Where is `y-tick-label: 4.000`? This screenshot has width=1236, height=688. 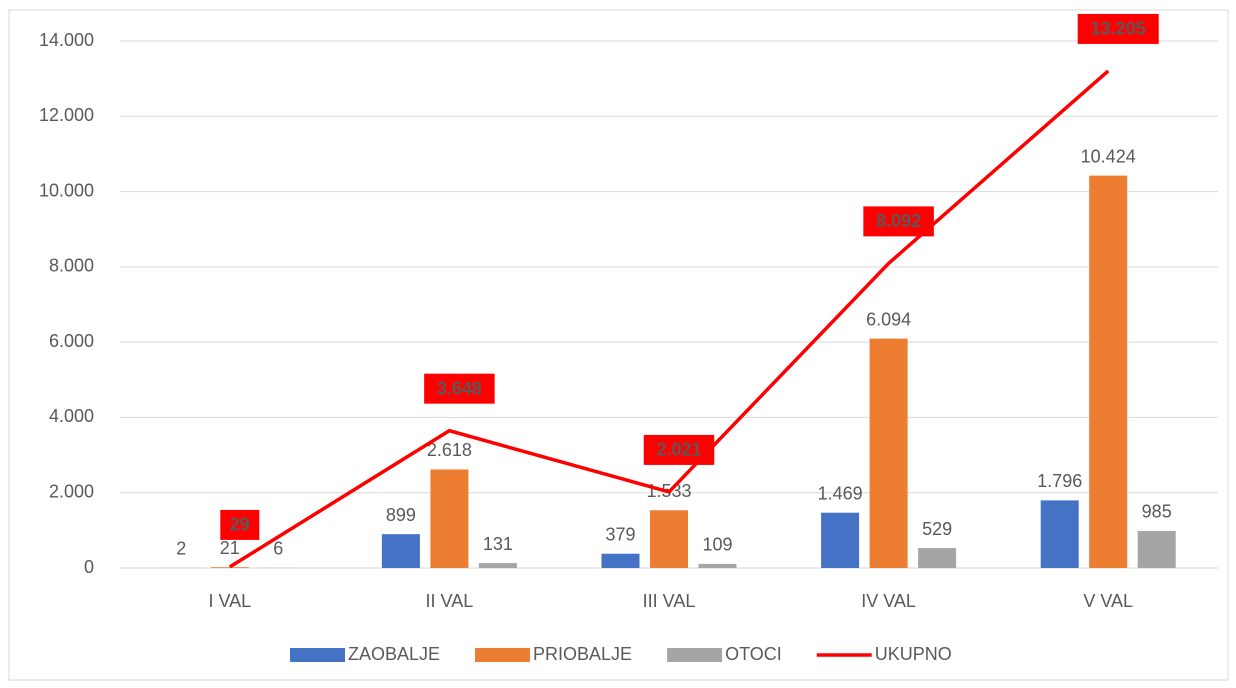 y-tick-label: 4.000 is located at coordinates (71, 416).